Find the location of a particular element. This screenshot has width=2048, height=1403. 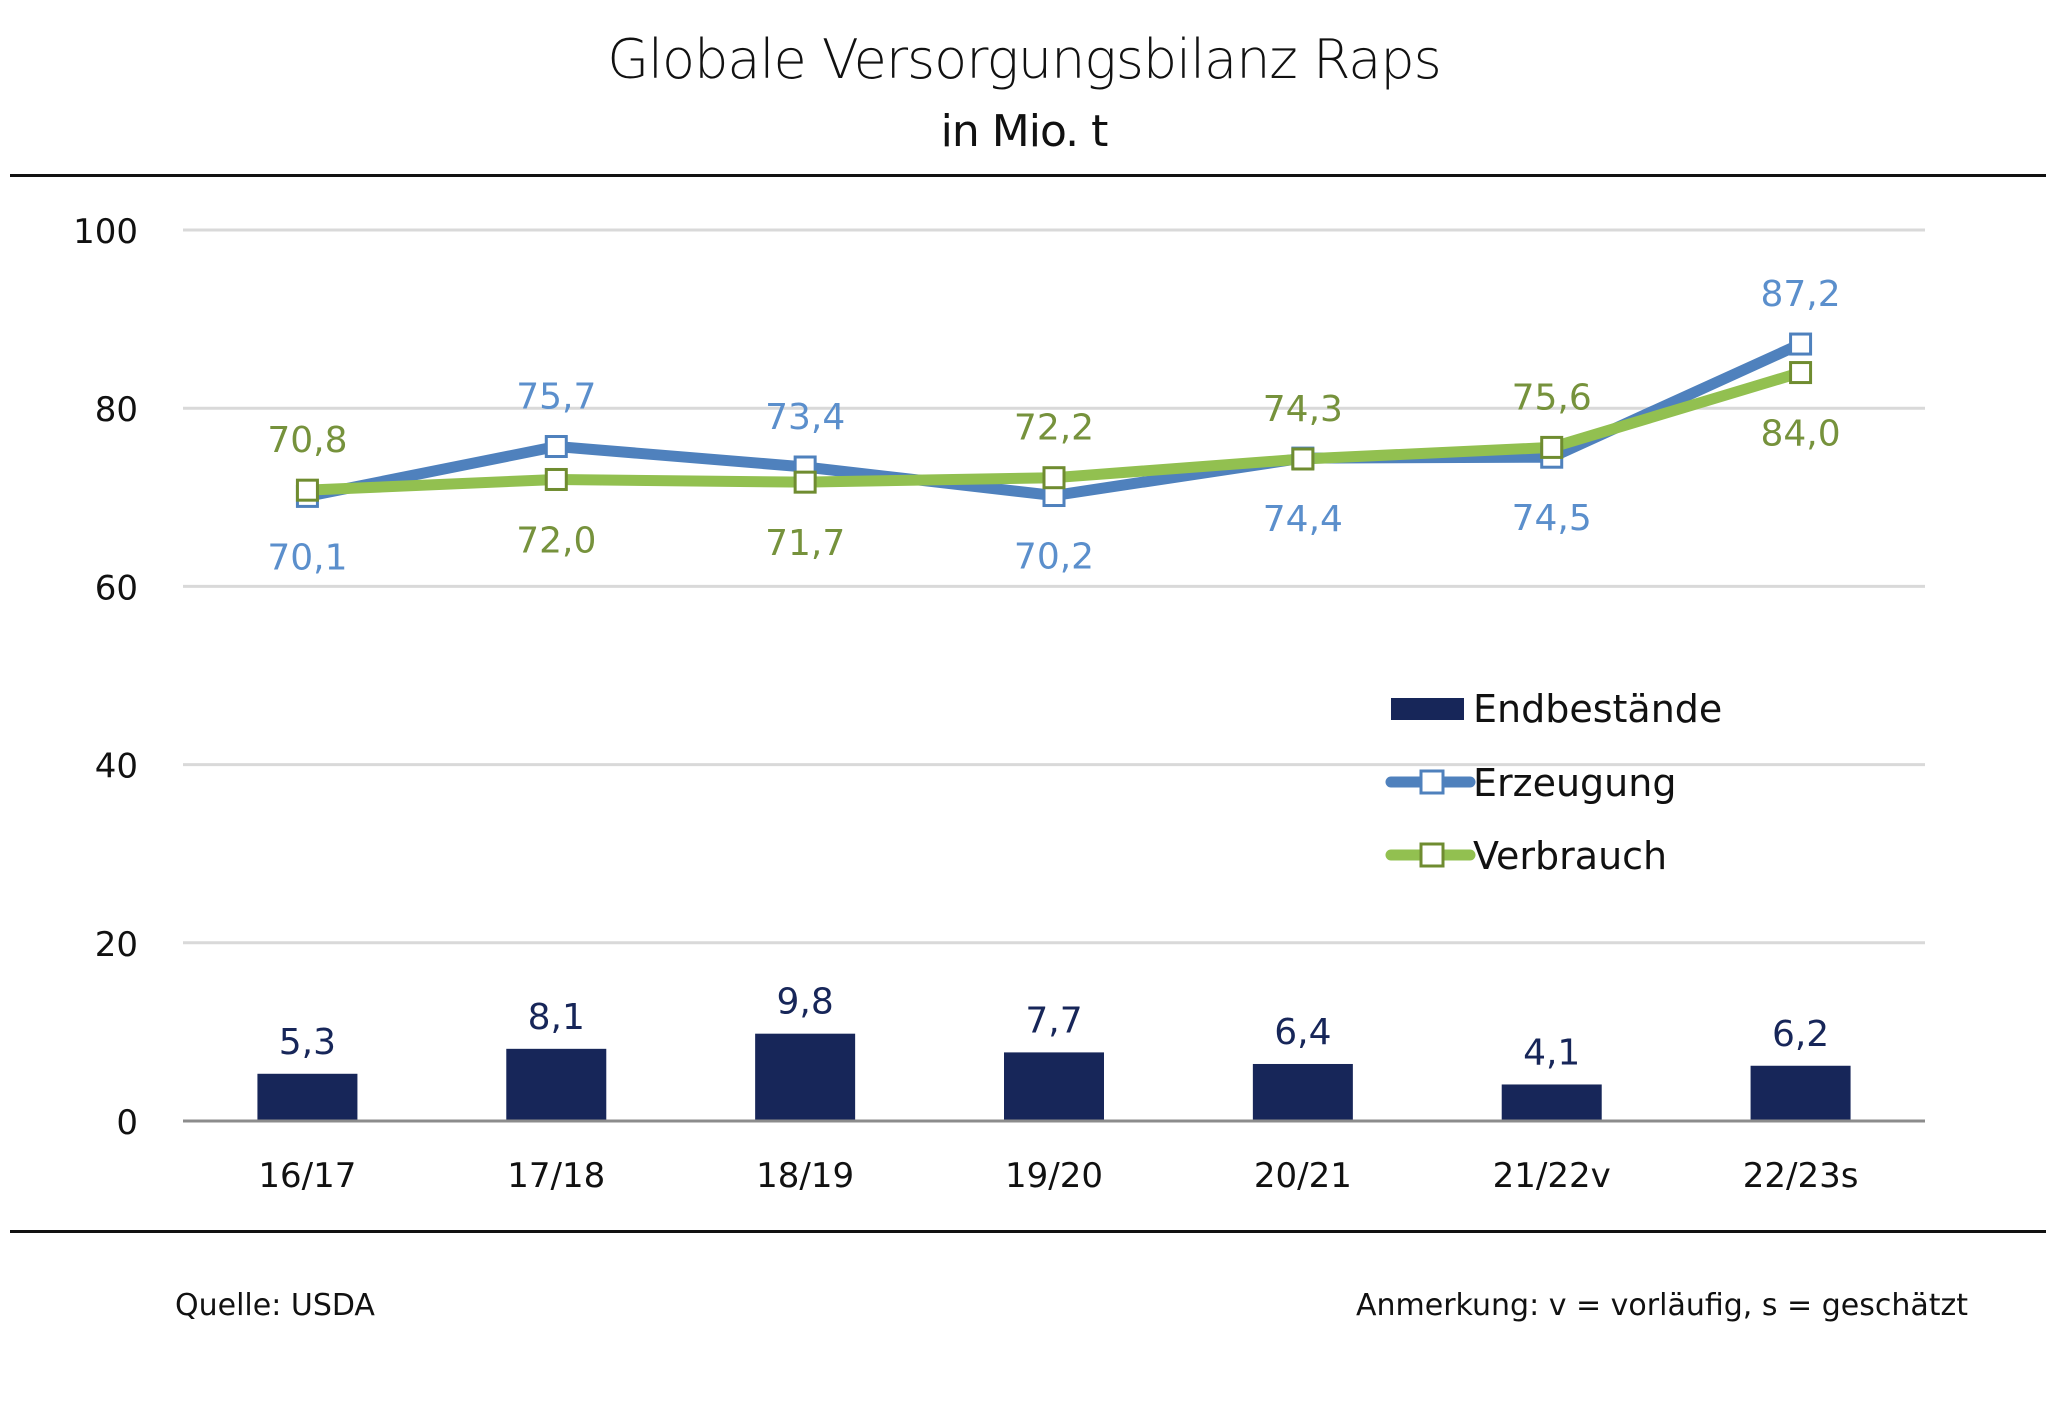

bar-data-label: 8,1 is located at coordinates (556, 1017).